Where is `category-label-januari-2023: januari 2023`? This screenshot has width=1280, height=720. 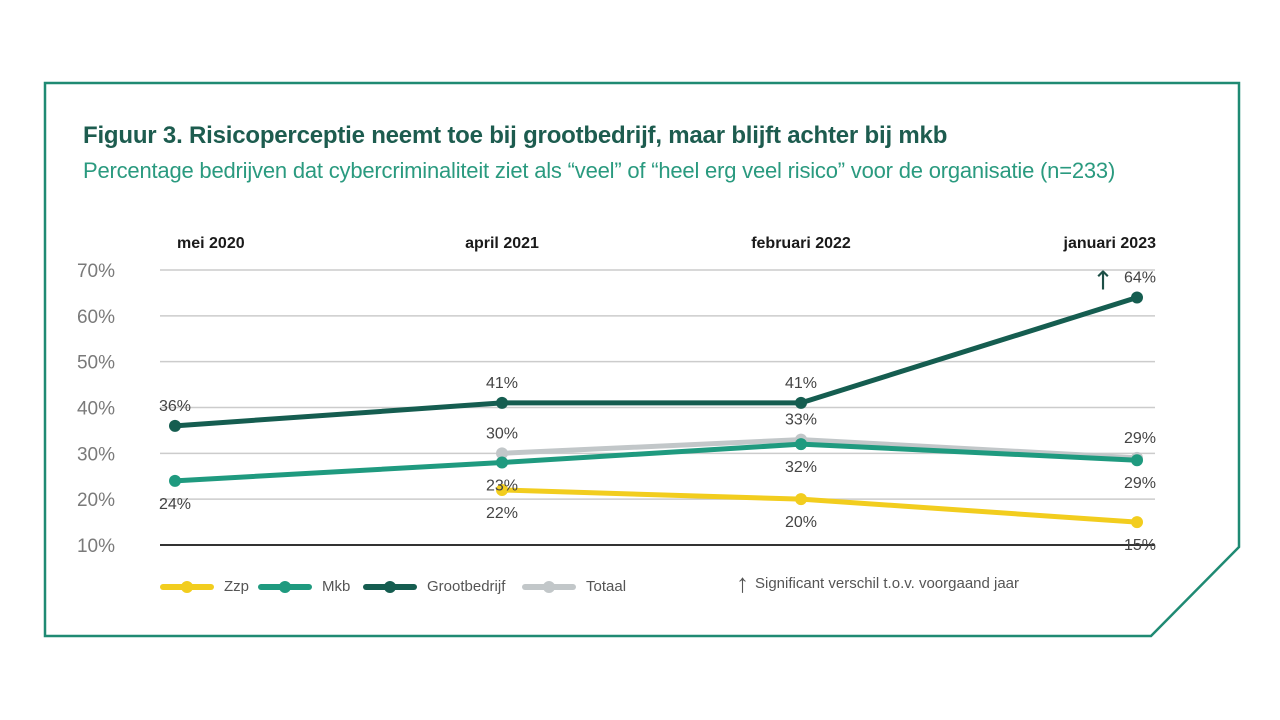
category-label-januari-2023: januari 2023 is located at coordinates (1110, 243).